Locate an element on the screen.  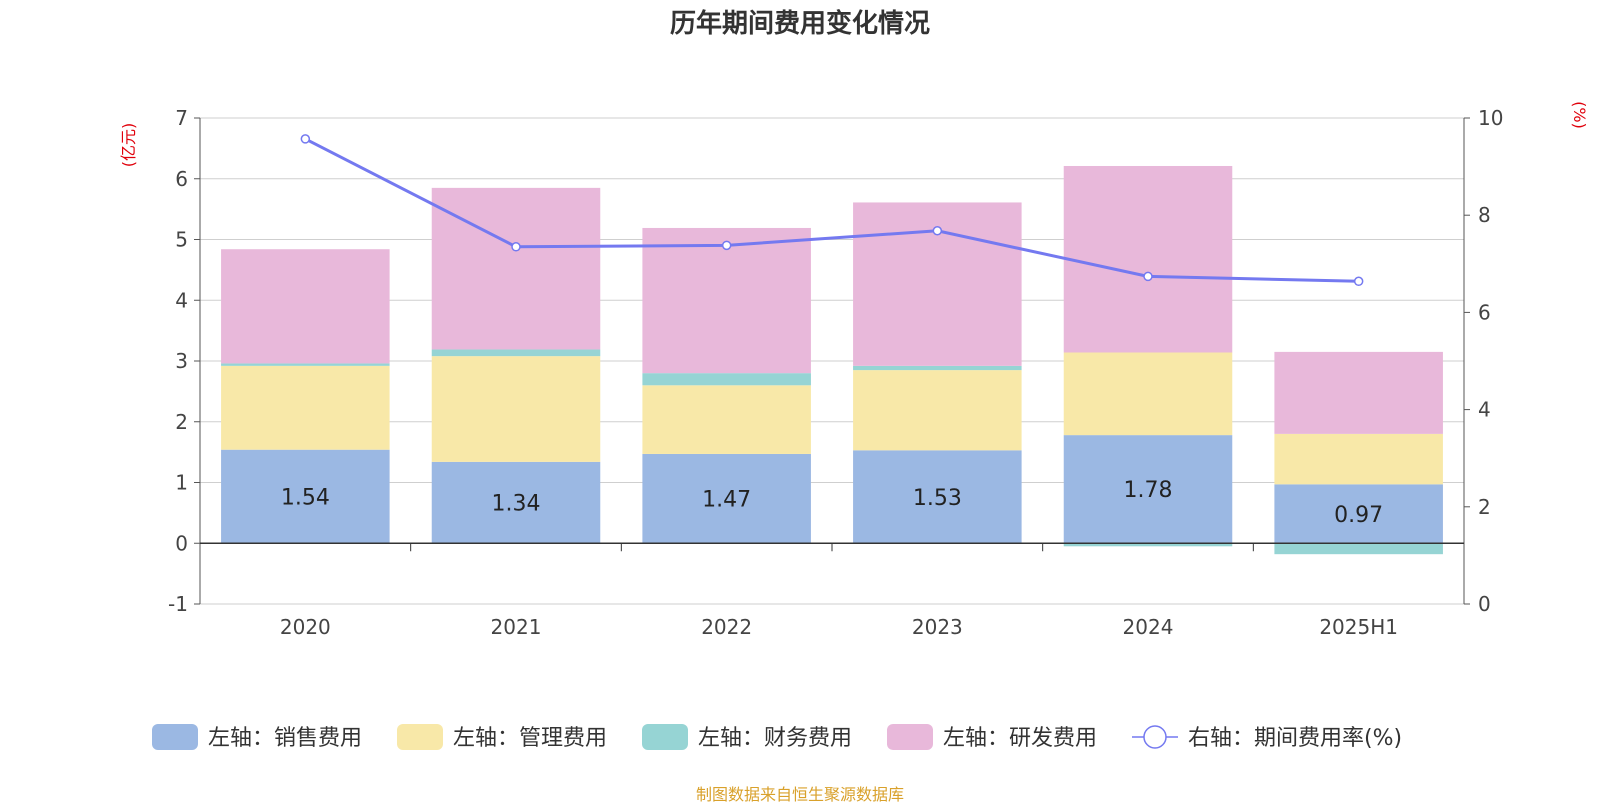
right-axis-tick-label: 8 is located at coordinates (1484, 215).